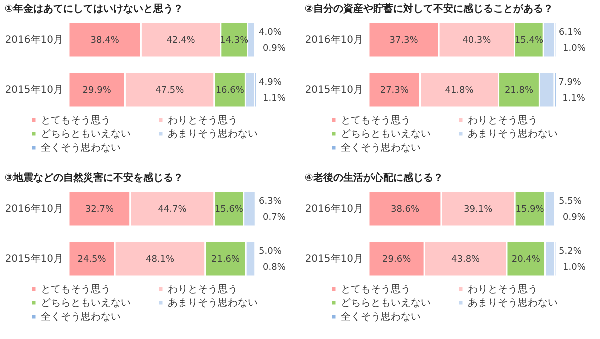  What do you see at coordinates (526, 260) in the screenshot?
I see `data-label: 20.4%` at bounding box center [526, 260].